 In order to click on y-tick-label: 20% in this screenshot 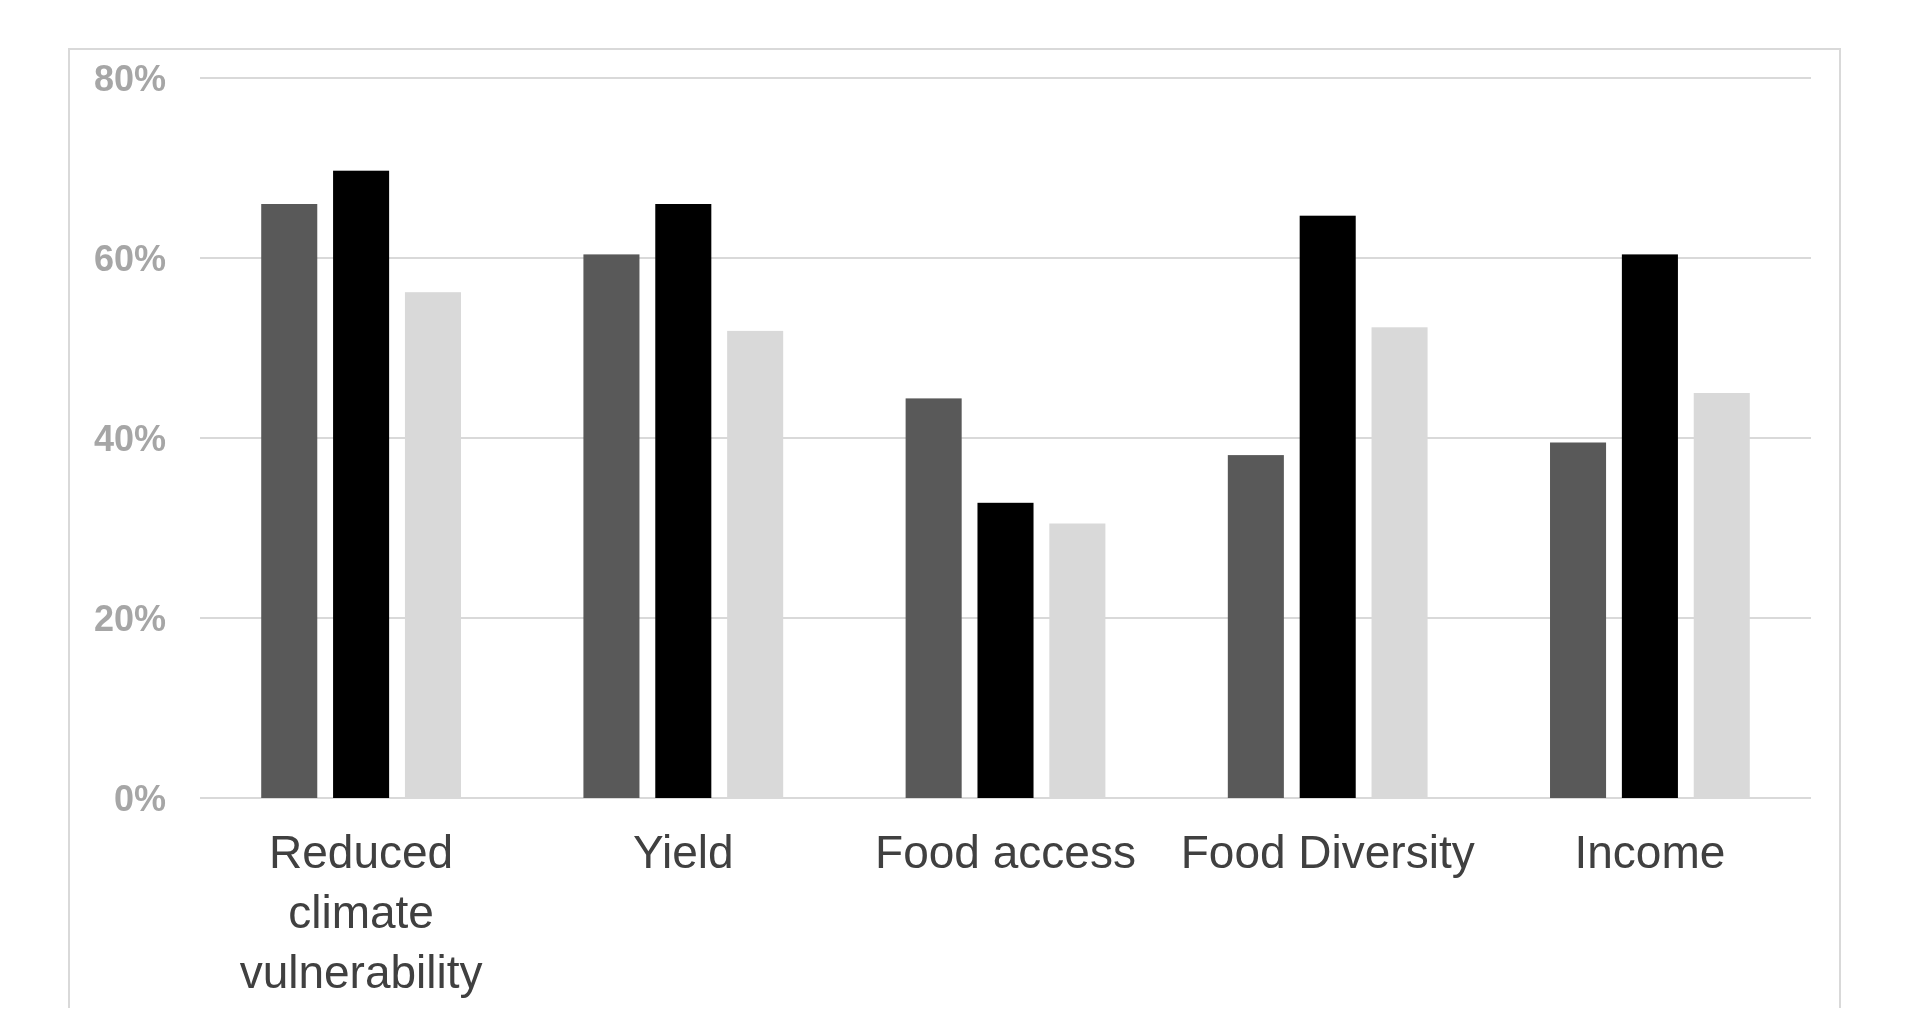, I will do `click(129, 618)`.